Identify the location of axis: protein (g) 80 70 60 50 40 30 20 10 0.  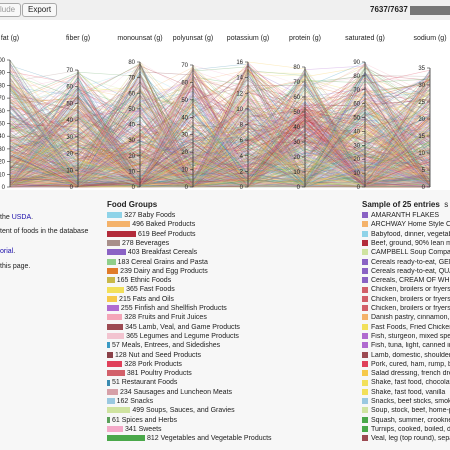
(305, 113).